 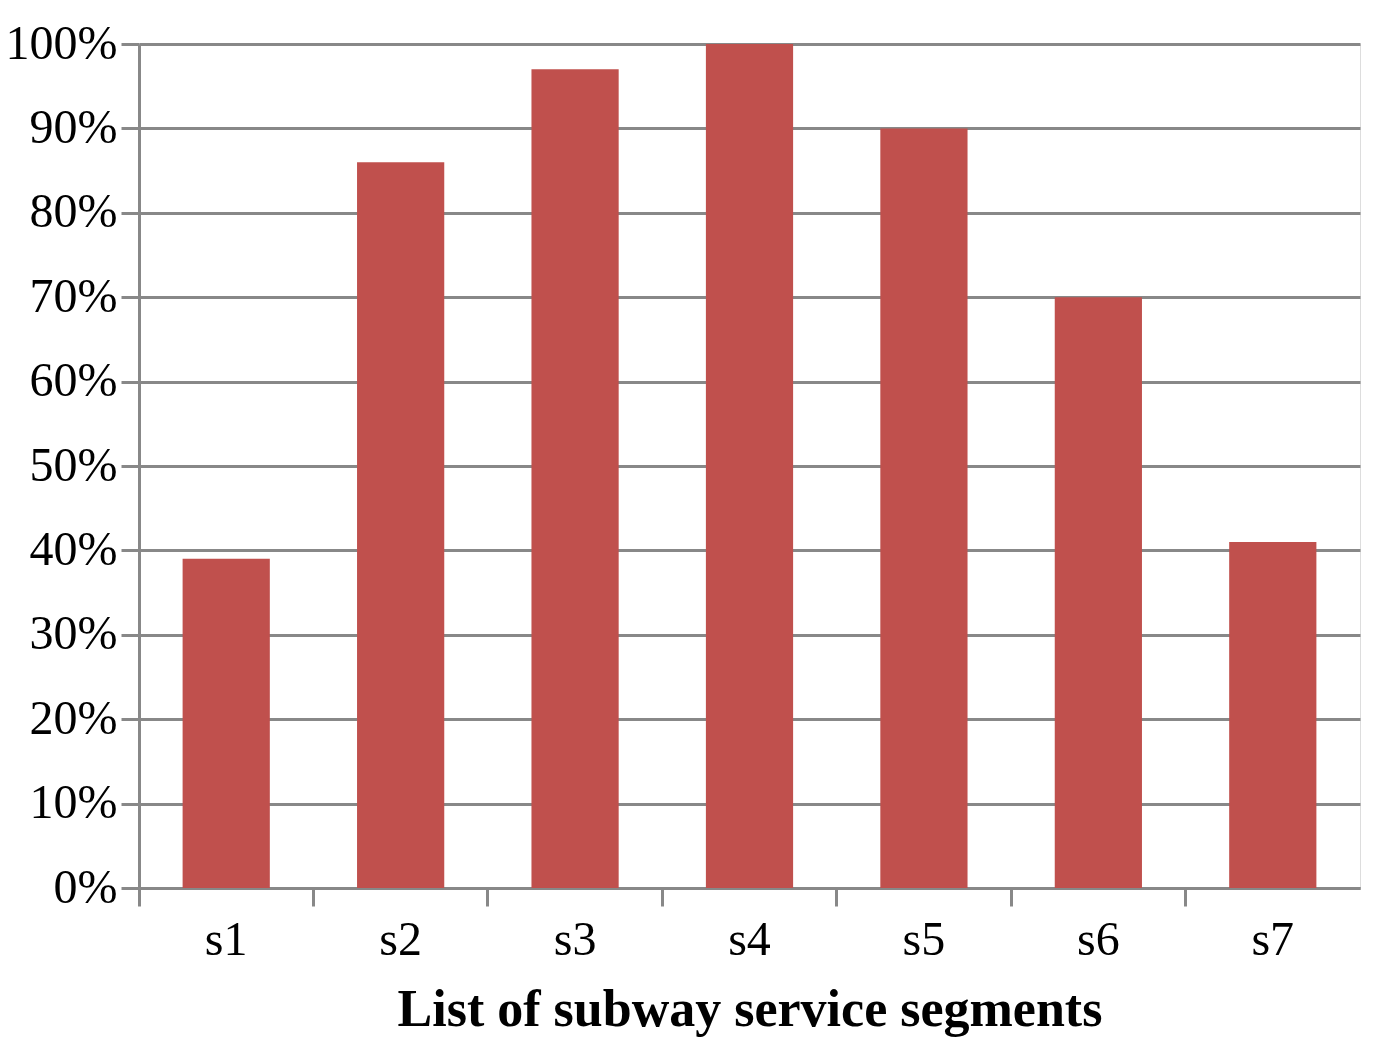 I want to click on y-tick-label: 20%, so click(x=73, y=717).